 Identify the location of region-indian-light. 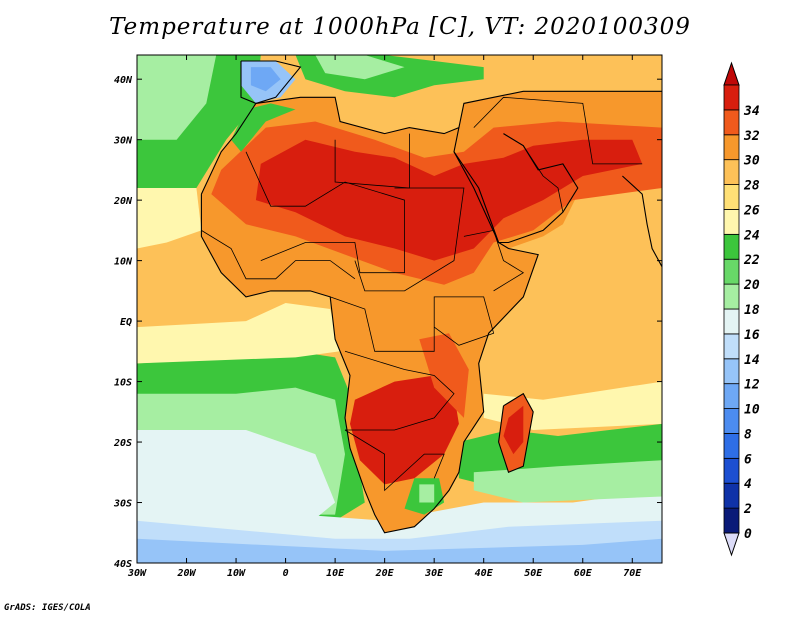
(567, 481).